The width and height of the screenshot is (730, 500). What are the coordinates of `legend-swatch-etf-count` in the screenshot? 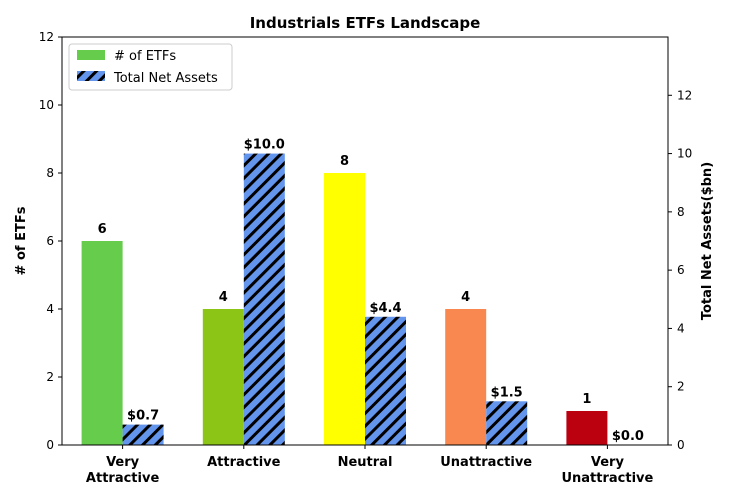 It's located at (91, 55).